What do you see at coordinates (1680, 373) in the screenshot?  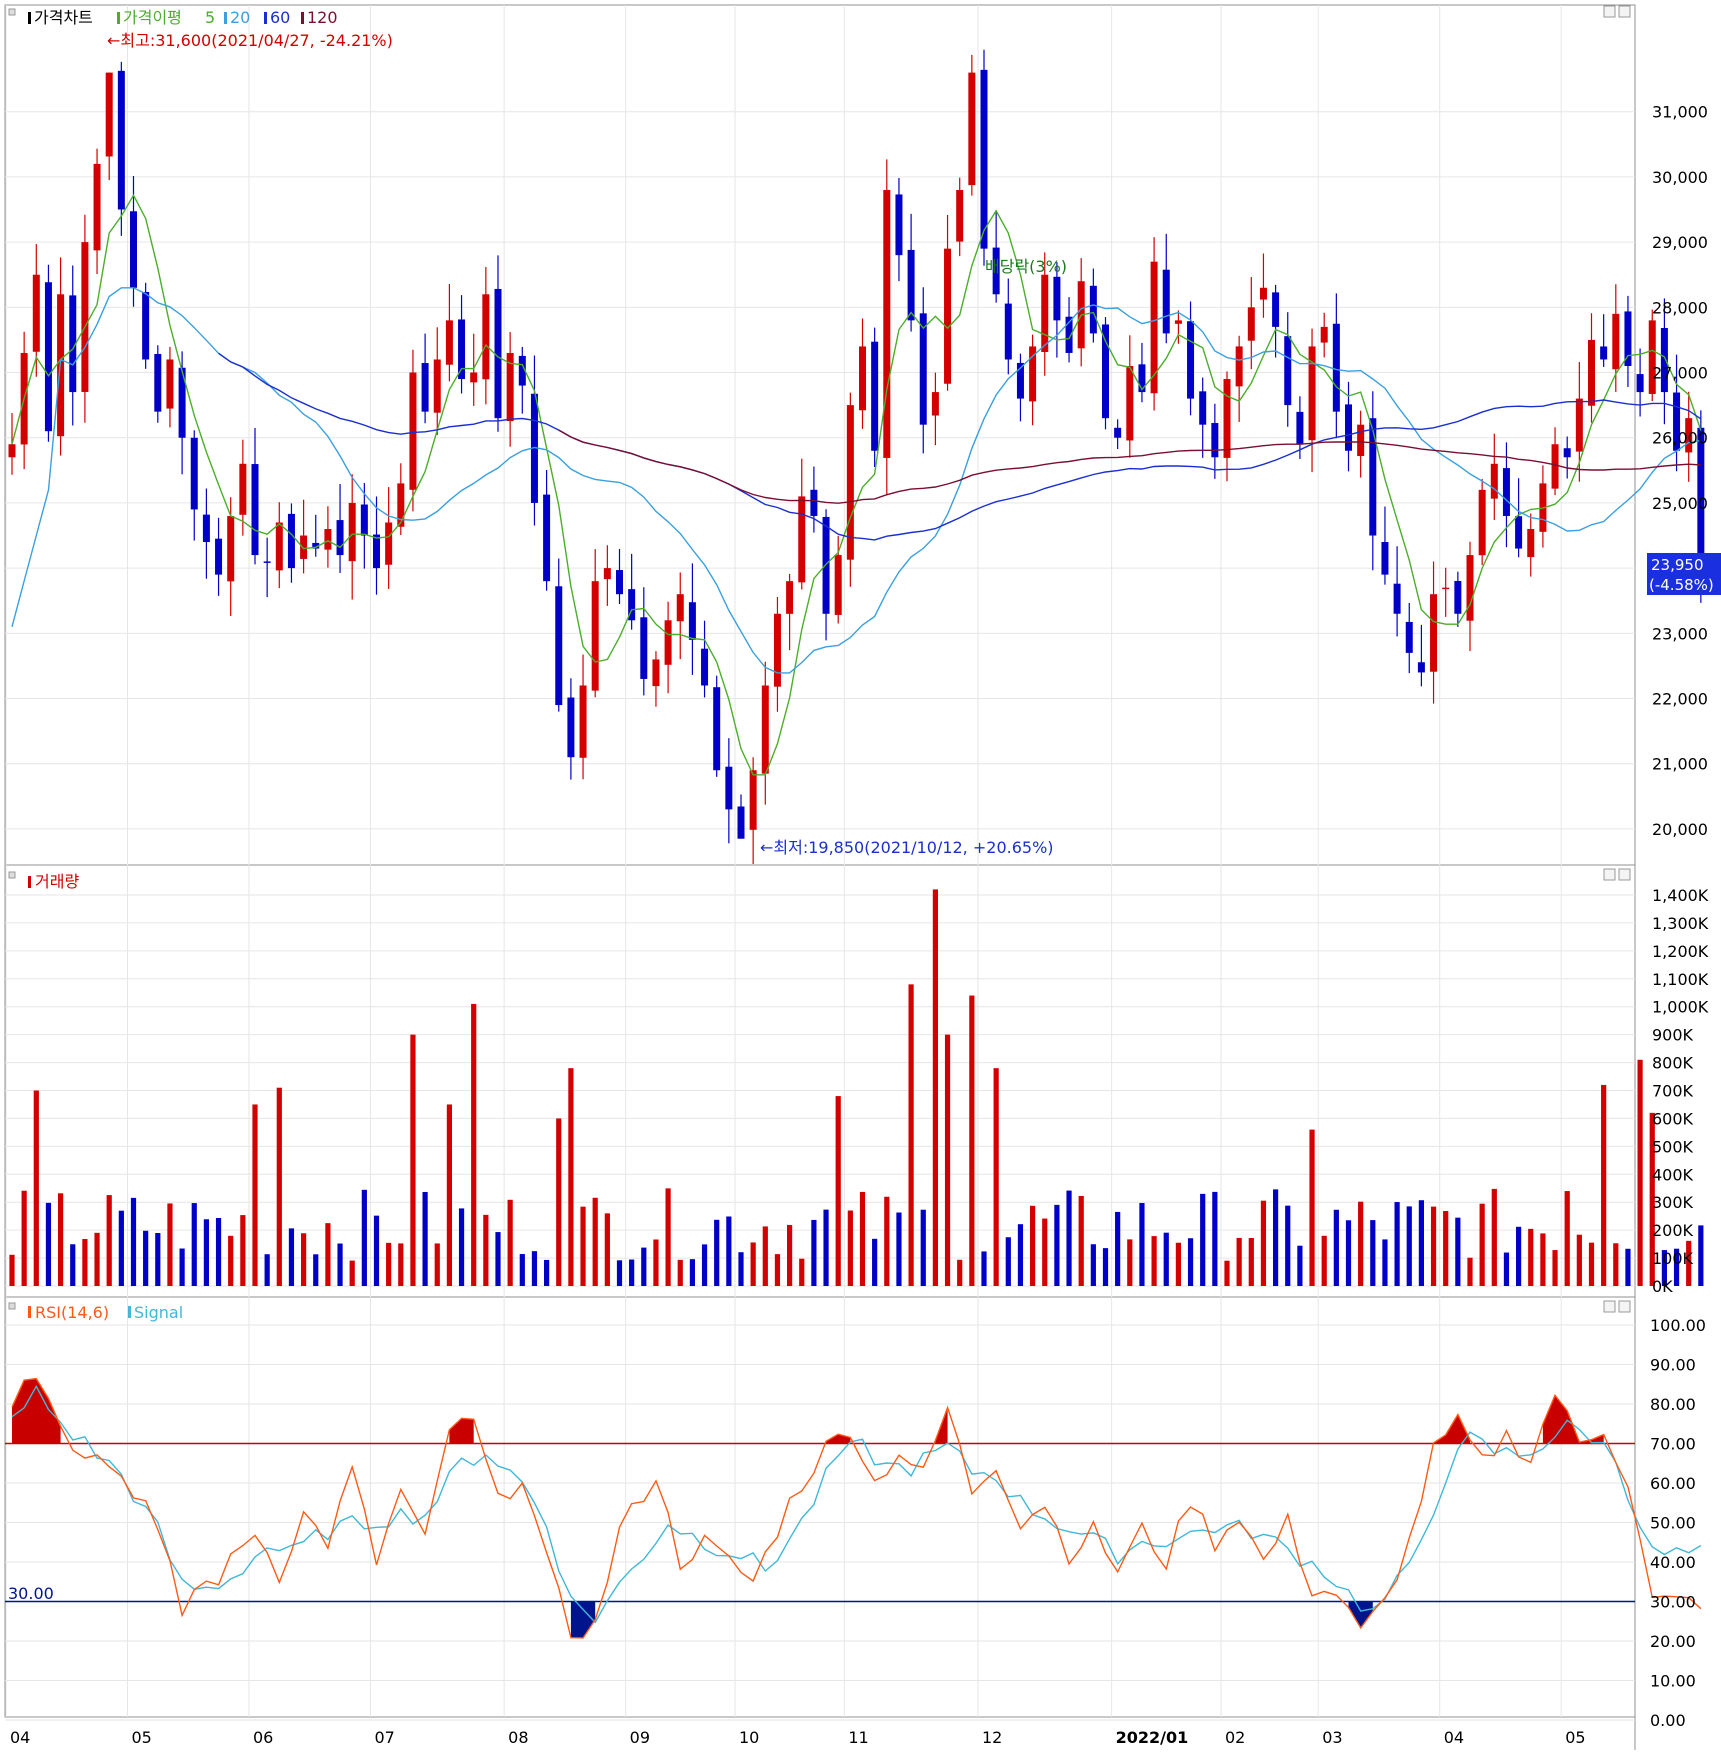 I see `price-y-tick-label: 27,000` at bounding box center [1680, 373].